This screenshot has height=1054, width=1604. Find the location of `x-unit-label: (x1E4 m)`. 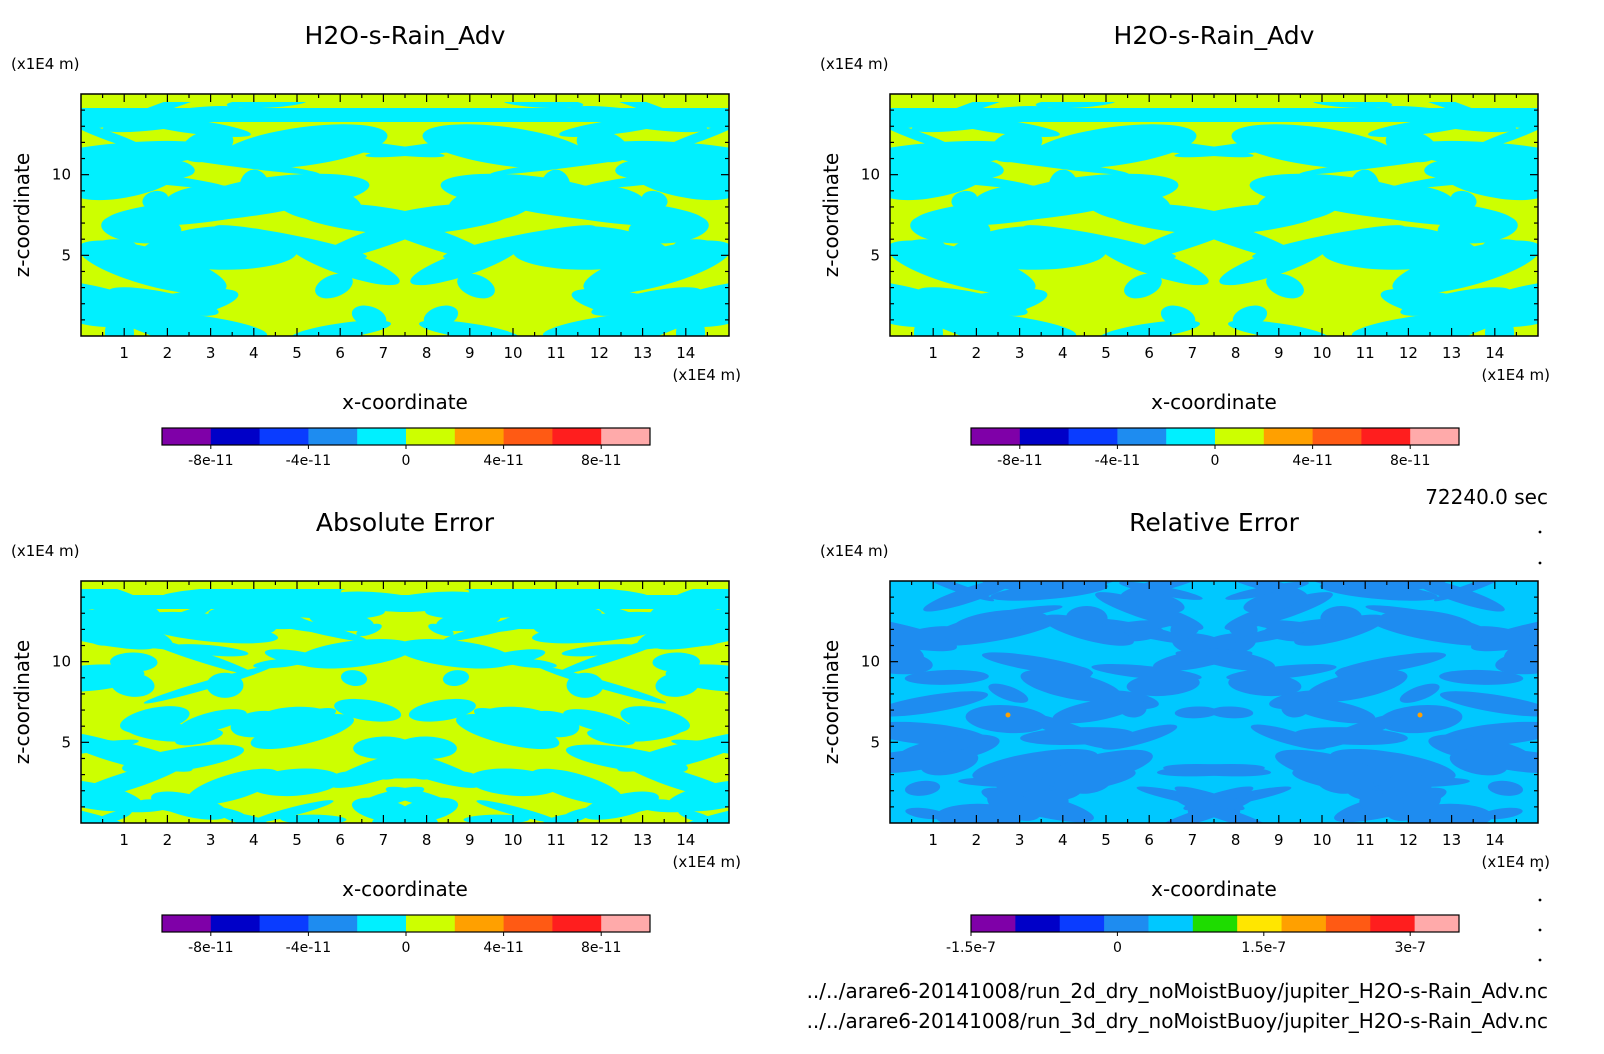

x-unit-label: (x1E4 m) is located at coordinates (1515, 862).